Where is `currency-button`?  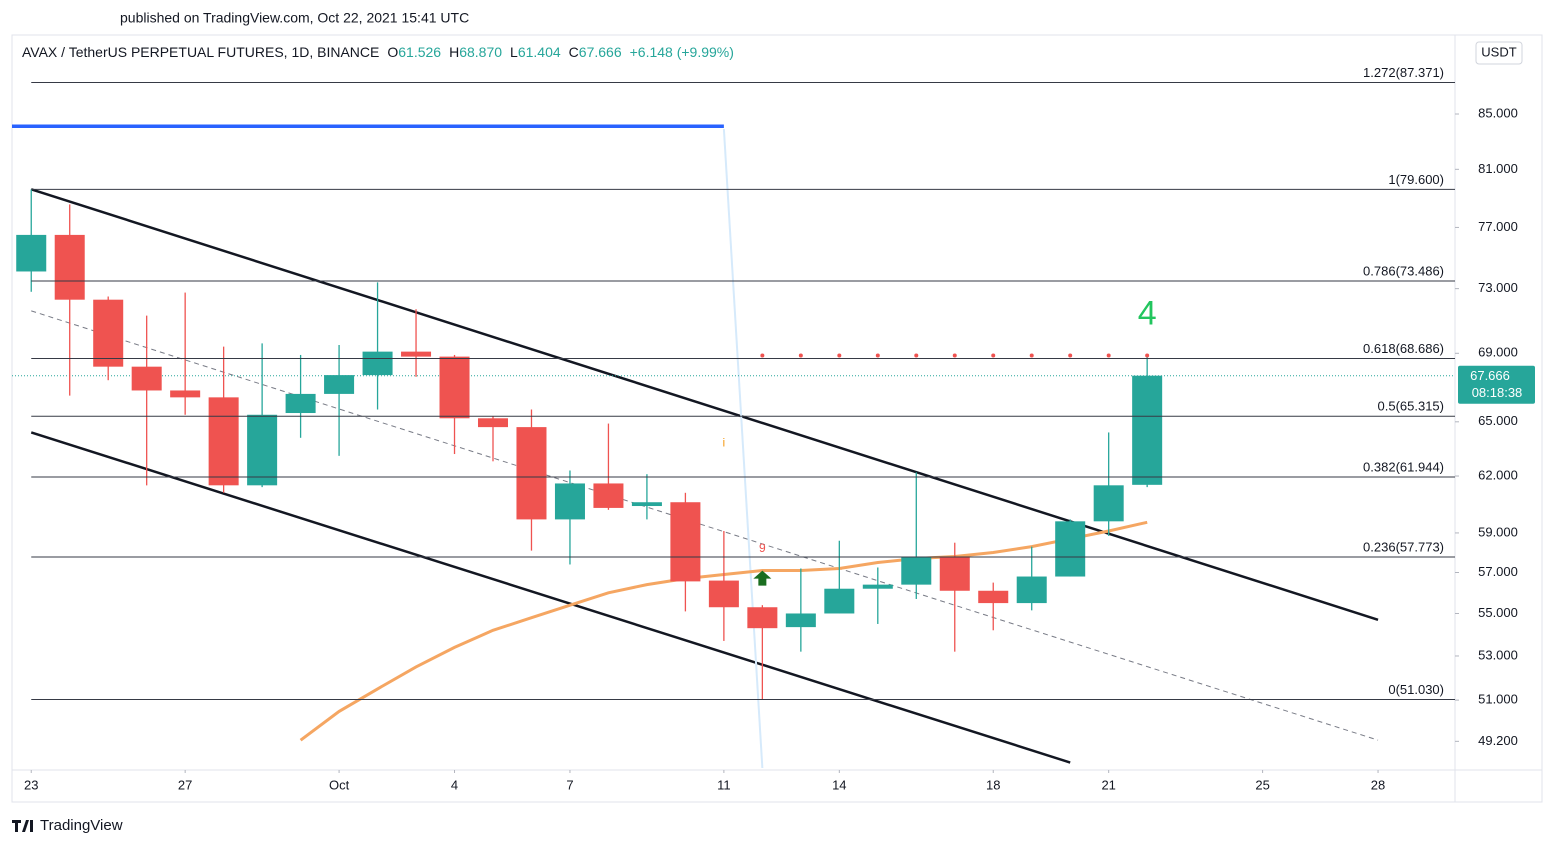 currency-button is located at coordinates (1499, 53).